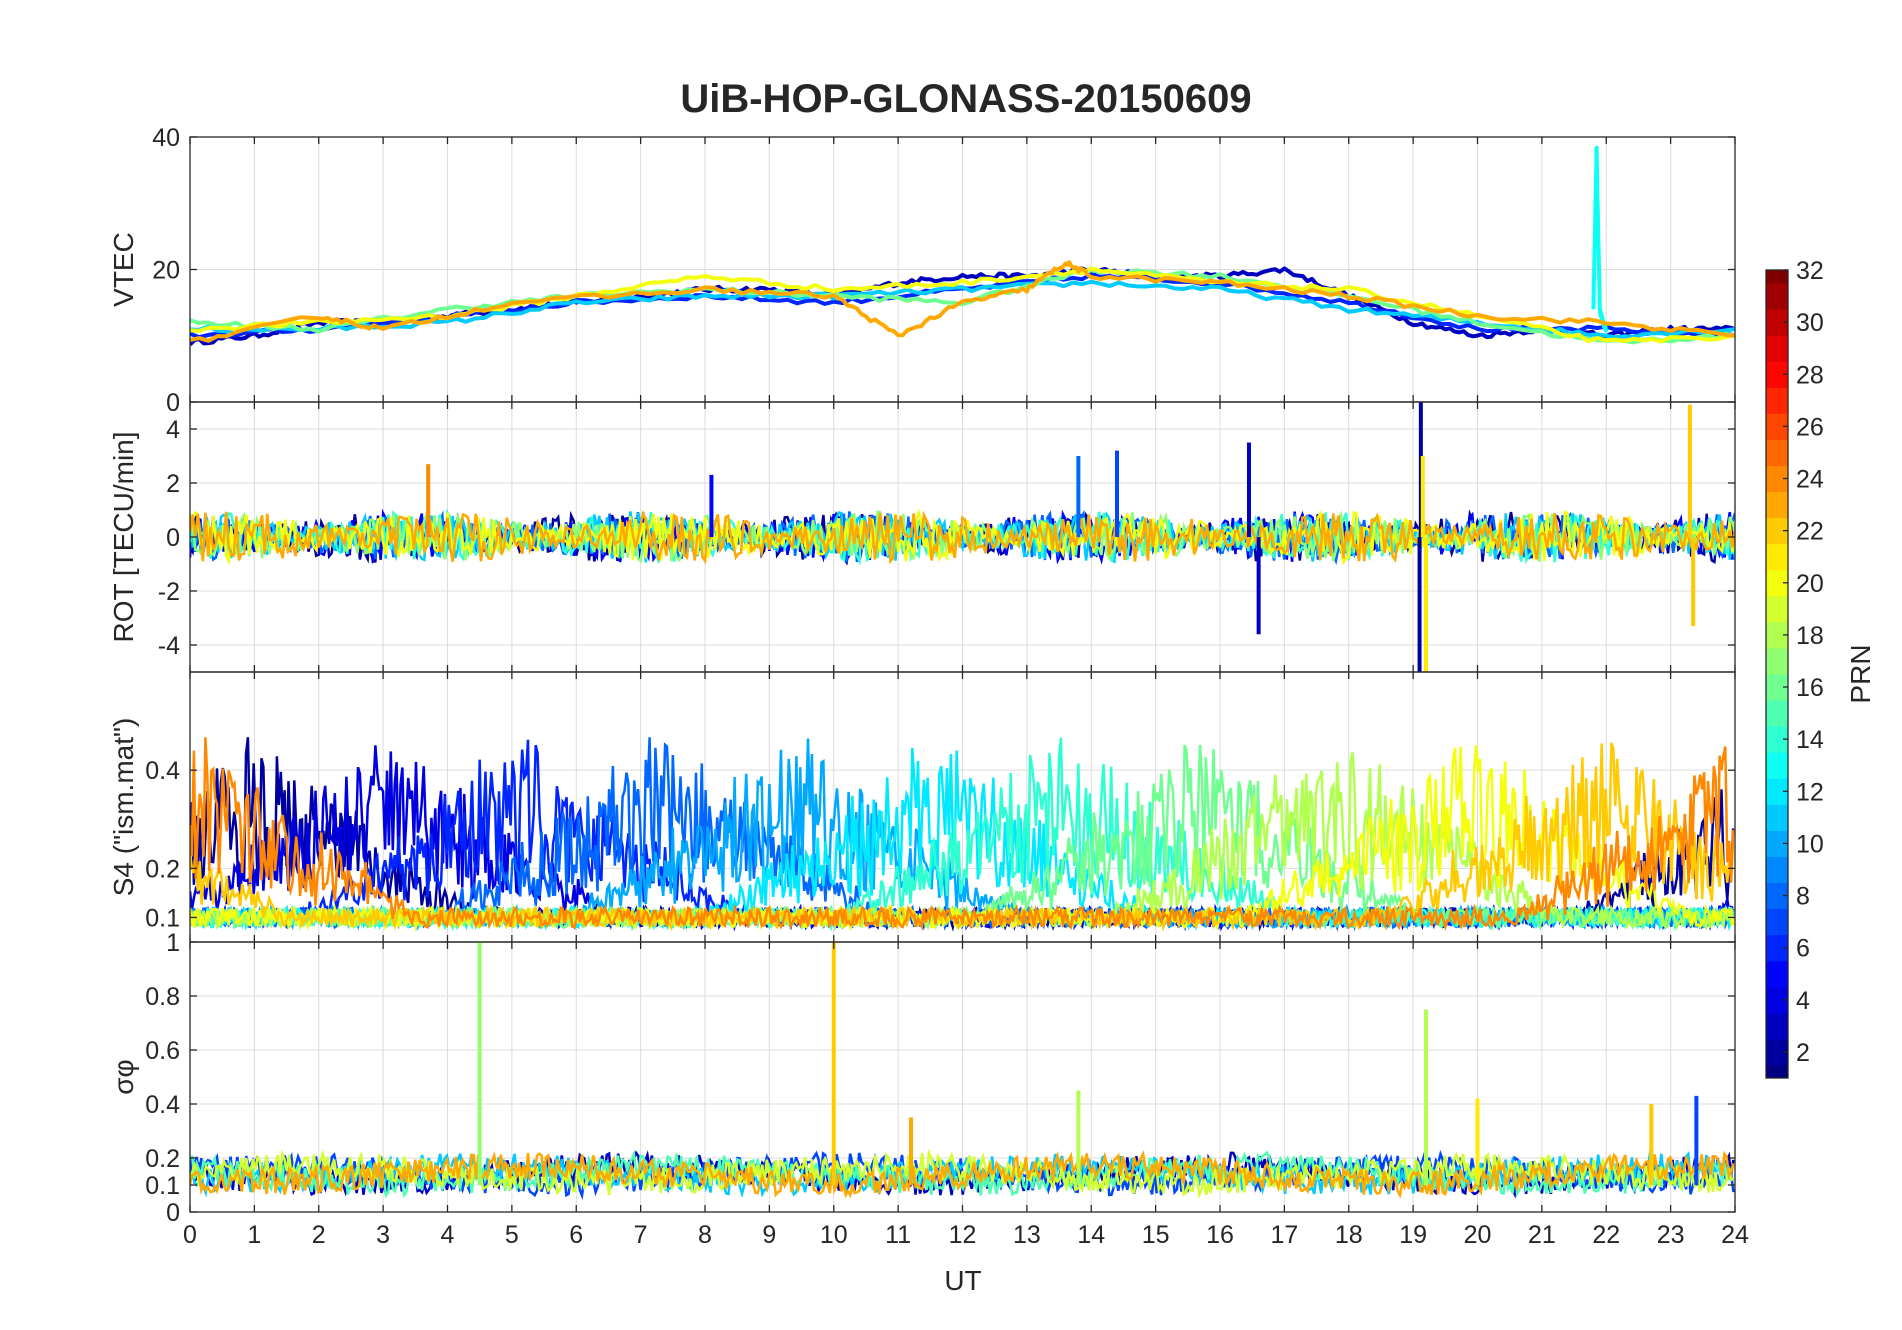 Image resolution: width=1902 pixels, height=1330 pixels. I want to click on xtick-20: 20, so click(1478, 1235).